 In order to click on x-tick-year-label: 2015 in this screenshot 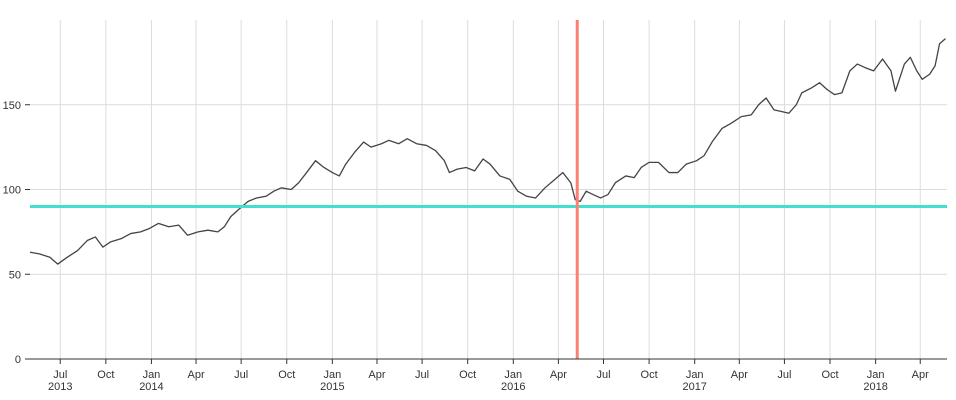, I will do `click(332, 387)`.